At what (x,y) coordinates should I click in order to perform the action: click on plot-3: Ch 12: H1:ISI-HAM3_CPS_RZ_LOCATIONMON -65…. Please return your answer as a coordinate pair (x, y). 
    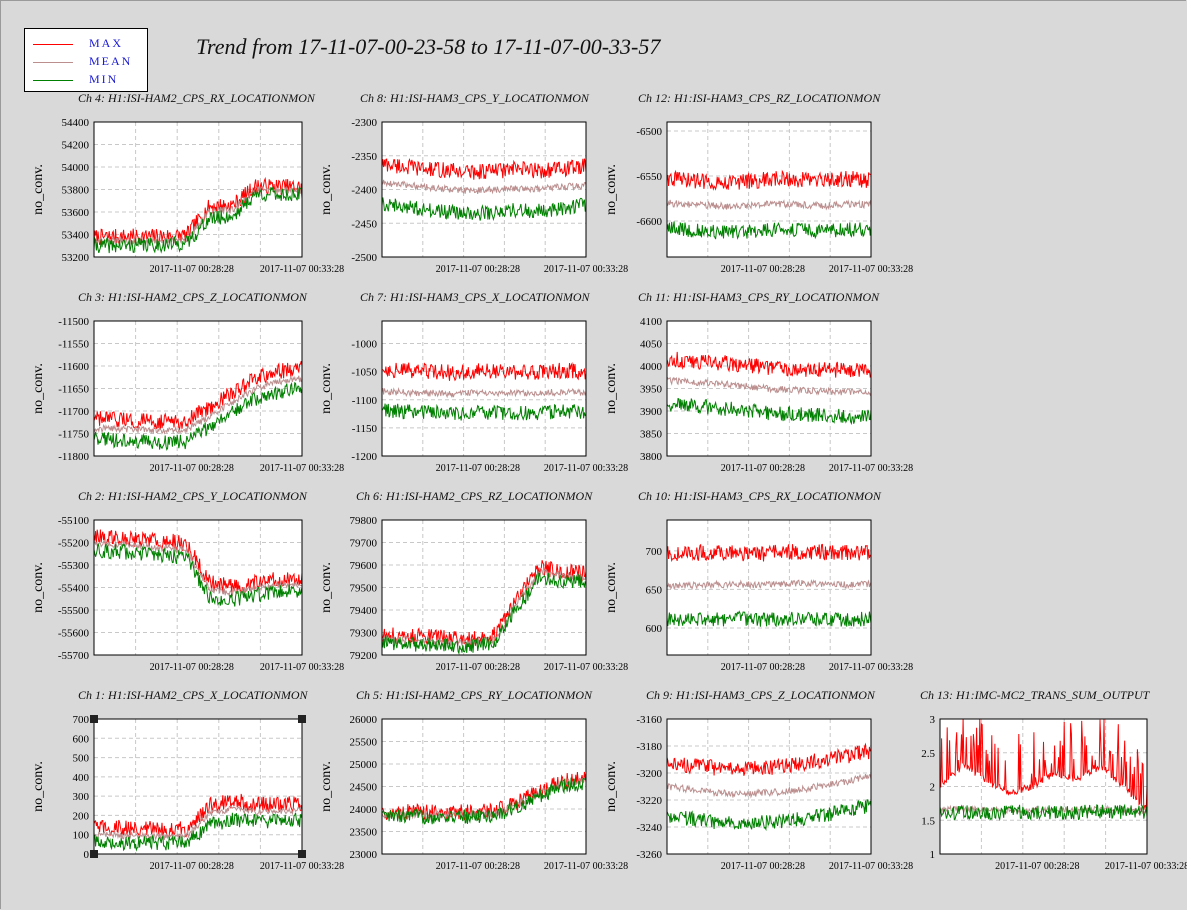
    Looking at the image, I should click on (758, 183).